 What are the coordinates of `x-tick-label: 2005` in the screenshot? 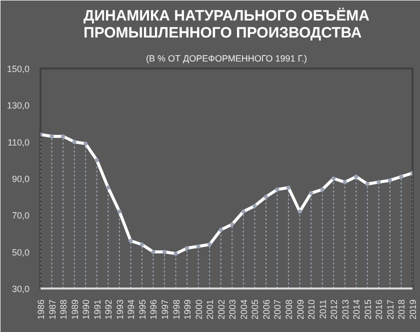 It's located at (255, 309).